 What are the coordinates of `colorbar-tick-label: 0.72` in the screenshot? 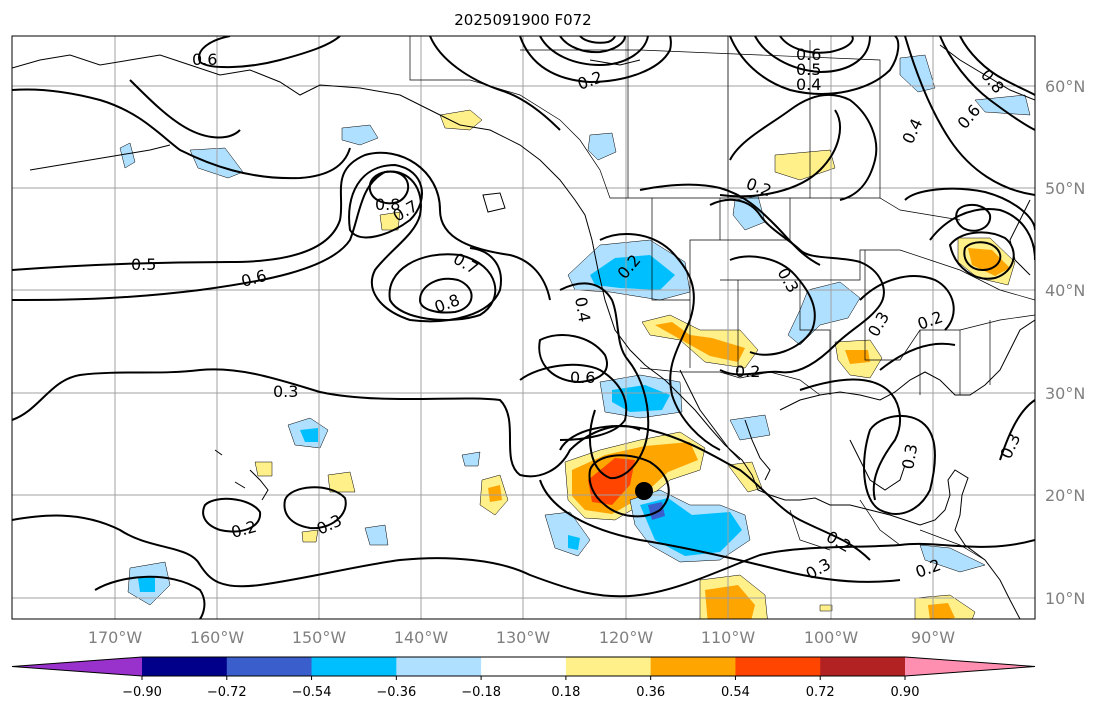 It's located at (820, 692).